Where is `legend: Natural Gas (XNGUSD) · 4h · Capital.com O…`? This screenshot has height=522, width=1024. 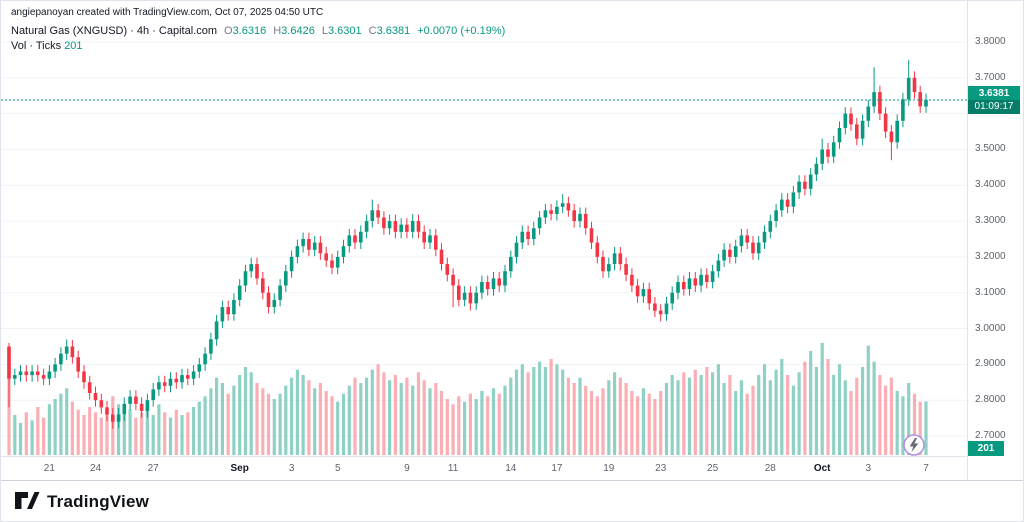 legend: Natural Gas (XNGUSD) · 4h · Capital.com O… is located at coordinates (258, 39).